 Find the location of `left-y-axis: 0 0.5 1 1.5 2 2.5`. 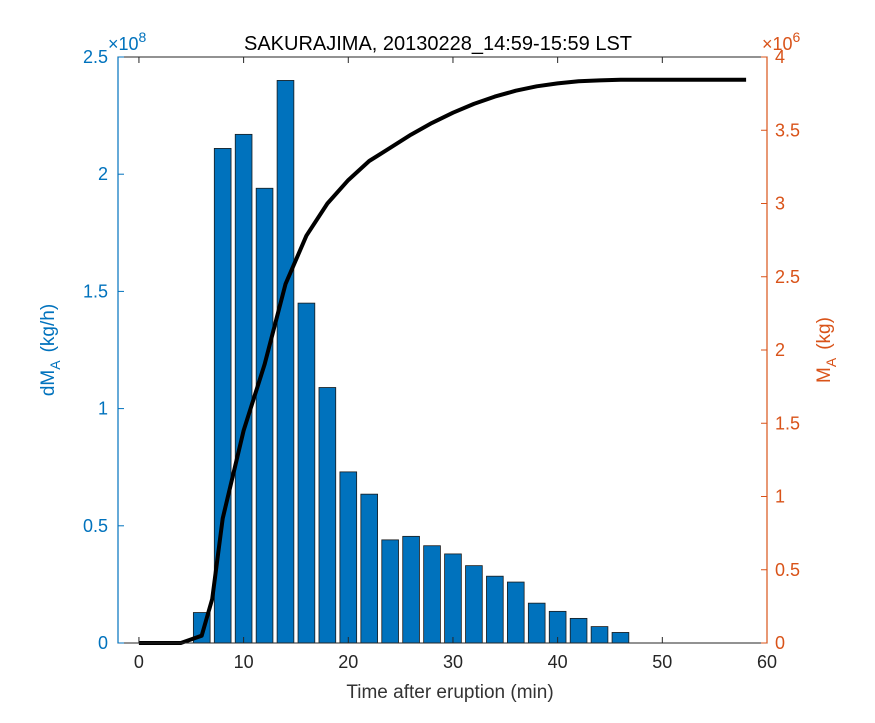

left-y-axis: 0 0.5 1 1.5 2 2.5 is located at coordinates (103, 350).